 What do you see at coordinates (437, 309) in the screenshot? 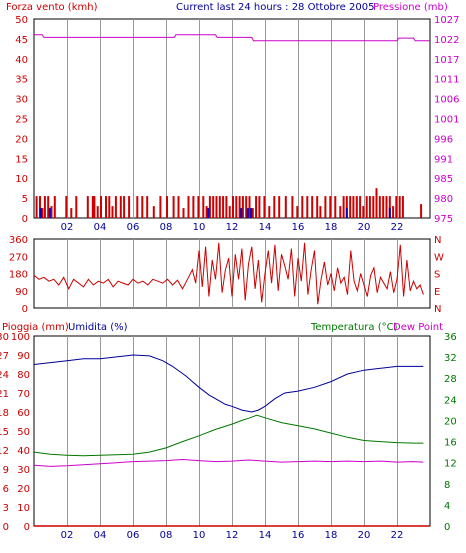
I see `direction-label-4: N` at bounding box center [437, 309].